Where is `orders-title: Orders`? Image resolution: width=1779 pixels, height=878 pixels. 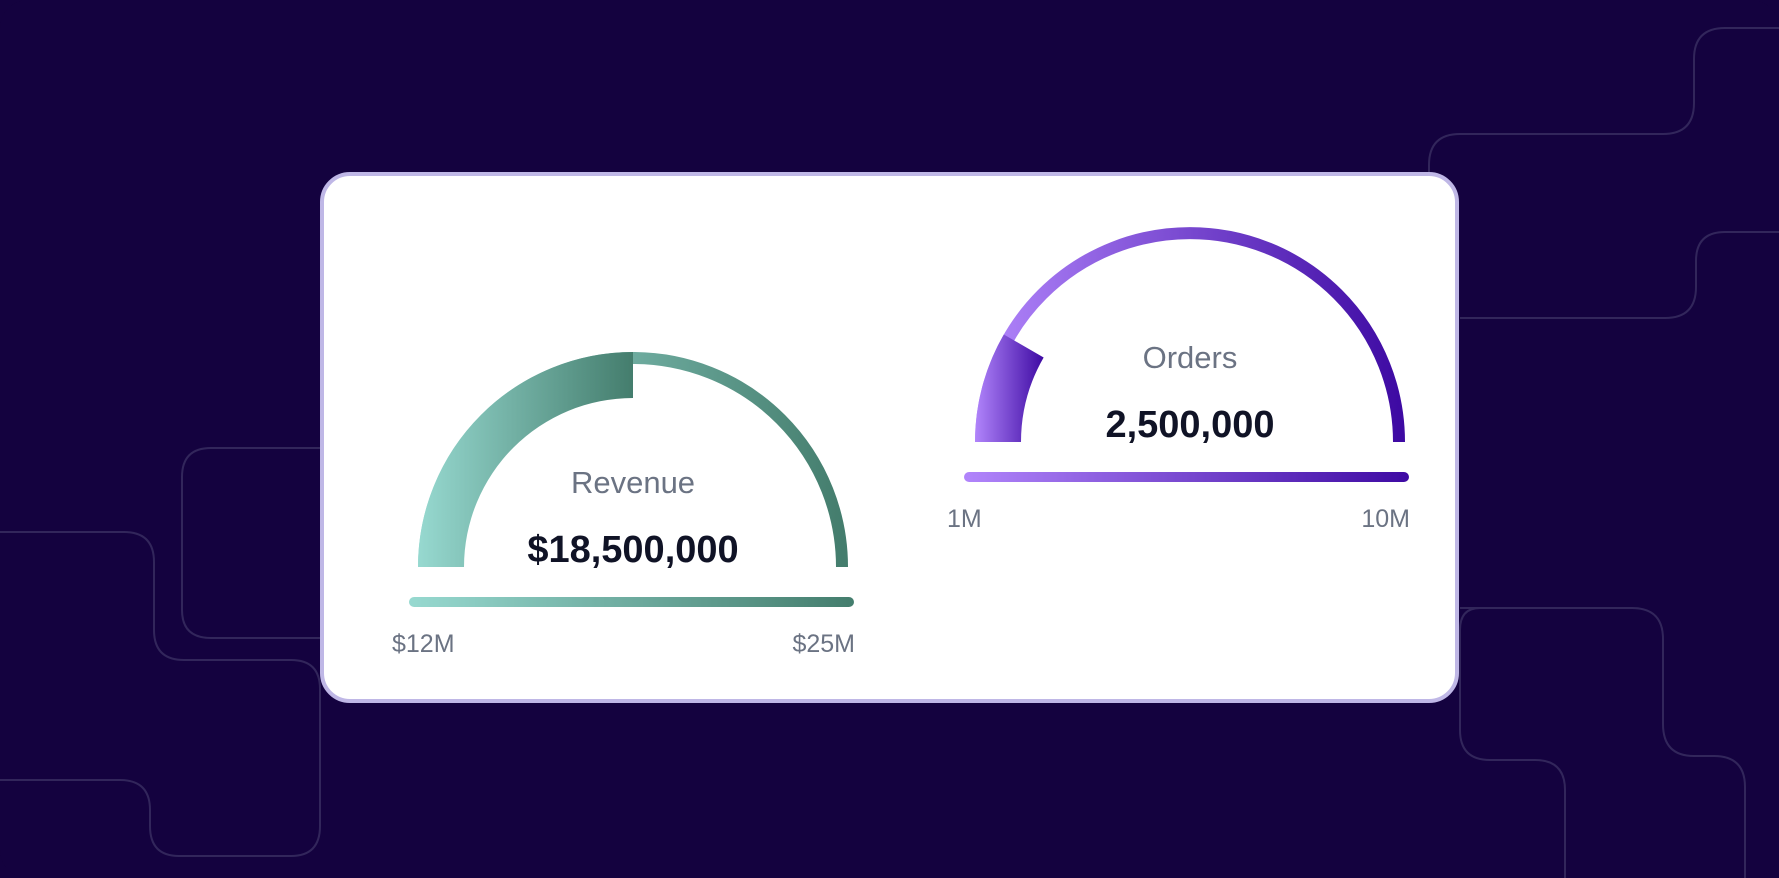
orders-title: Orders is located at coordinates (1190, 357).